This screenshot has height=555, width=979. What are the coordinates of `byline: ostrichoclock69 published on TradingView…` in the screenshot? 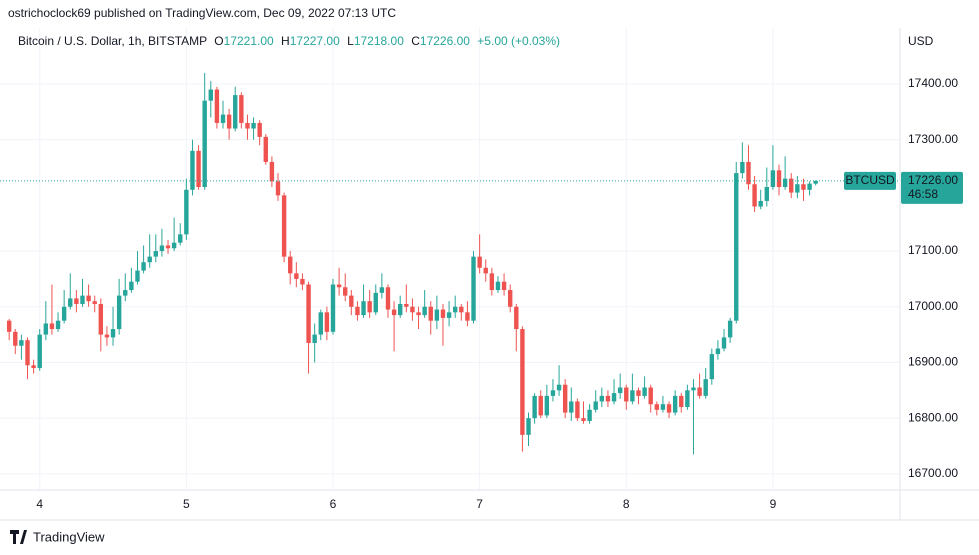 It's located at (202, 13).